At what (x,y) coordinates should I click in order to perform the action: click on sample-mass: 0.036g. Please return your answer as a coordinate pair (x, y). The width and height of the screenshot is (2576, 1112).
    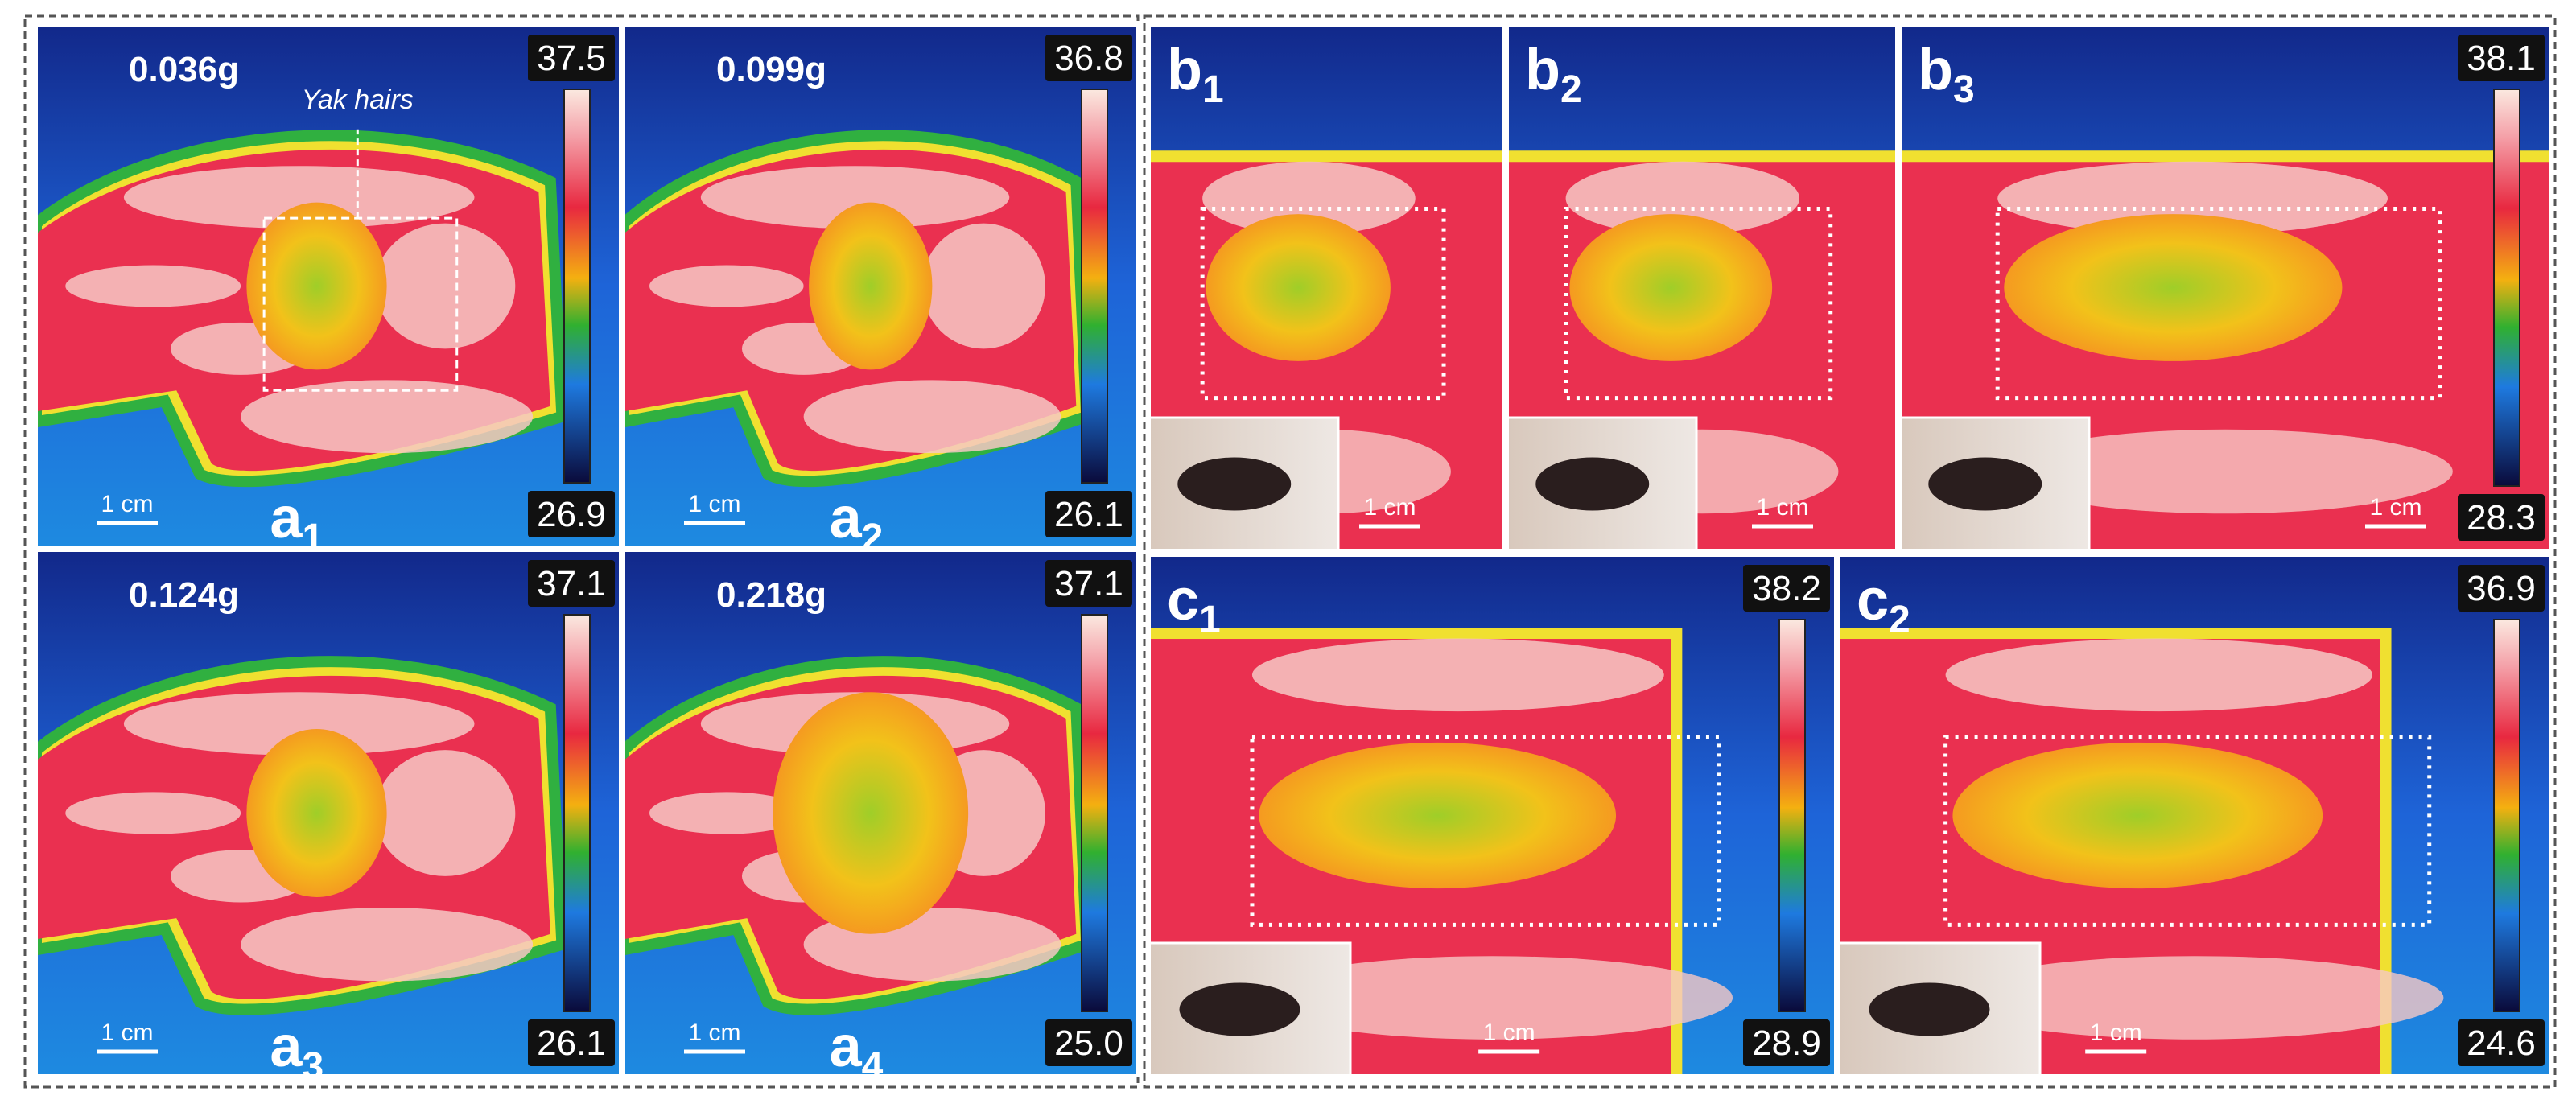
    Looking at the image, I should click on (184, 69).